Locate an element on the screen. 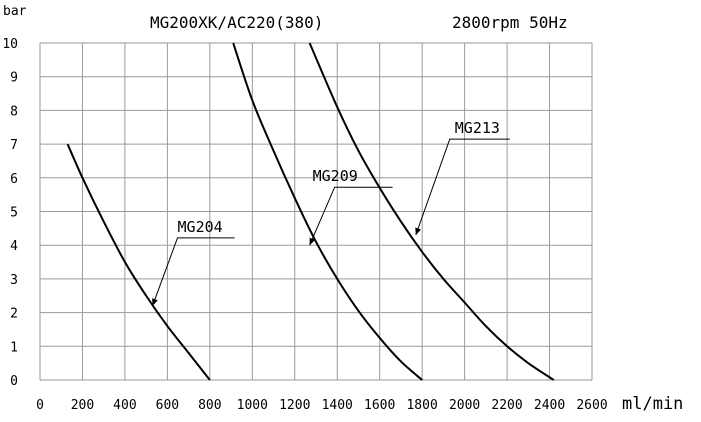  y-tick-label: 3 is located at coordinates (14, 280).